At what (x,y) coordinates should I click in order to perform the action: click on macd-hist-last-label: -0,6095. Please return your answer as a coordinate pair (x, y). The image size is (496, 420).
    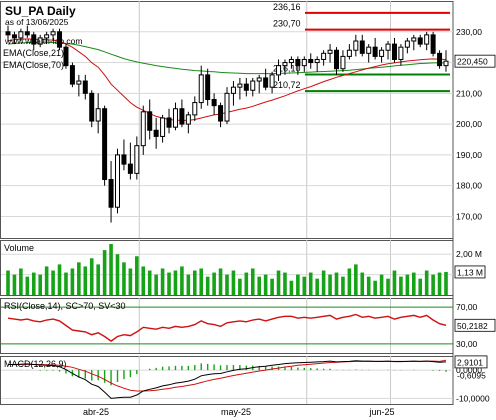
    Looking at the image, I should click on (471, 375).